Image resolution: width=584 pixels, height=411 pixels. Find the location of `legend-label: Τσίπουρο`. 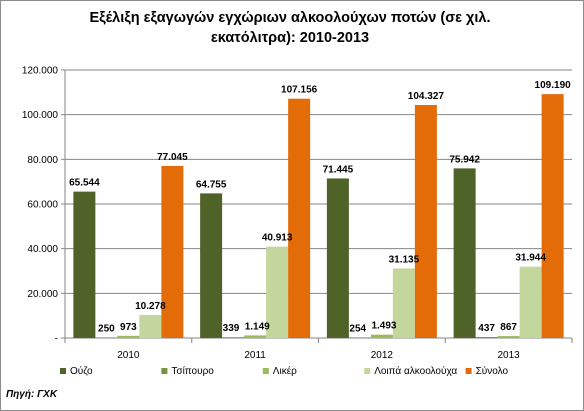

legend-label: Τσίπουρο is located at coordinates (192, 371).